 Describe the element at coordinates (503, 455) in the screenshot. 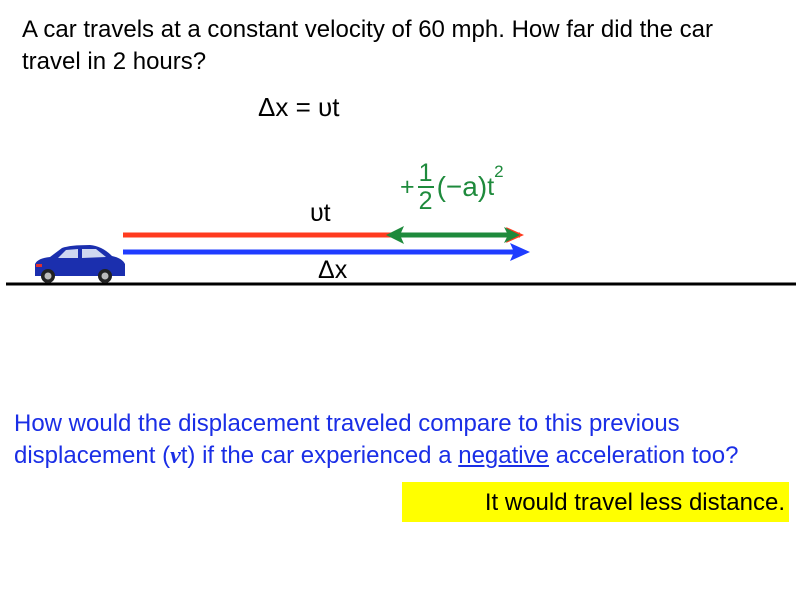

I see `underlined-negative: negative` at that location.